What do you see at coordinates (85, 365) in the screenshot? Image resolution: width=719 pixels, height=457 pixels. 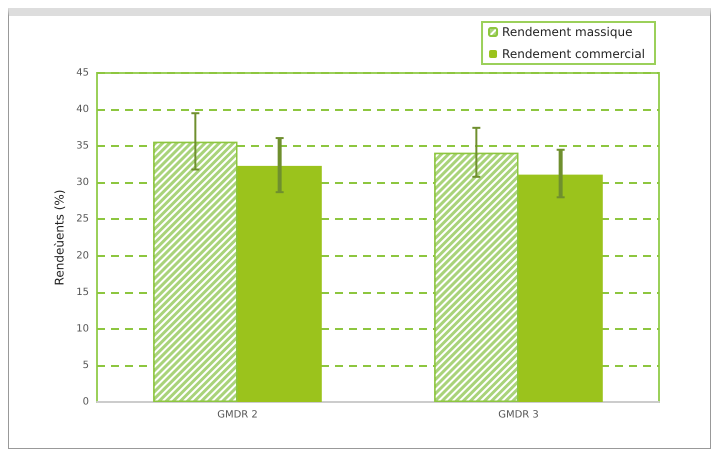 I see `y-tick-label: 5` at bounding box center [85, 365].